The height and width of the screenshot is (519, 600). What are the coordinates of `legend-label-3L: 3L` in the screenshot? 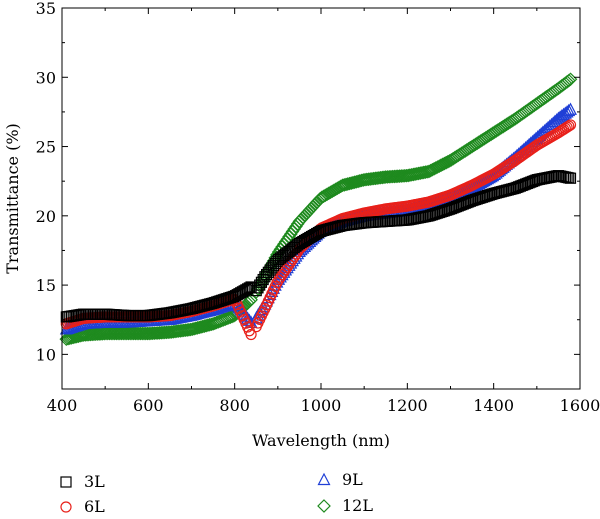 It's located at (94, 481).